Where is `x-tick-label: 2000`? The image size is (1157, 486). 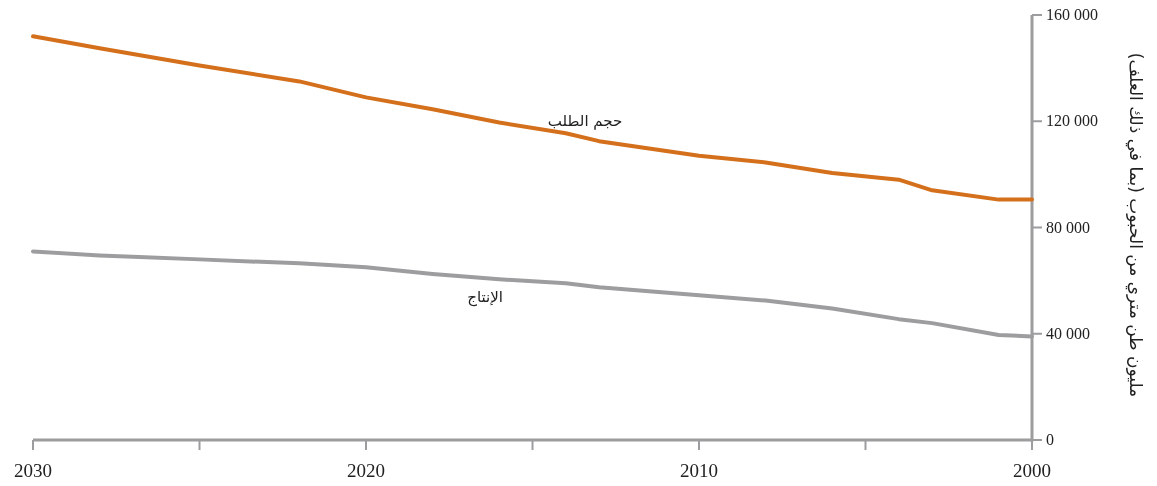 x-tick-label: 2000 is located at coordinates (1032, 470).